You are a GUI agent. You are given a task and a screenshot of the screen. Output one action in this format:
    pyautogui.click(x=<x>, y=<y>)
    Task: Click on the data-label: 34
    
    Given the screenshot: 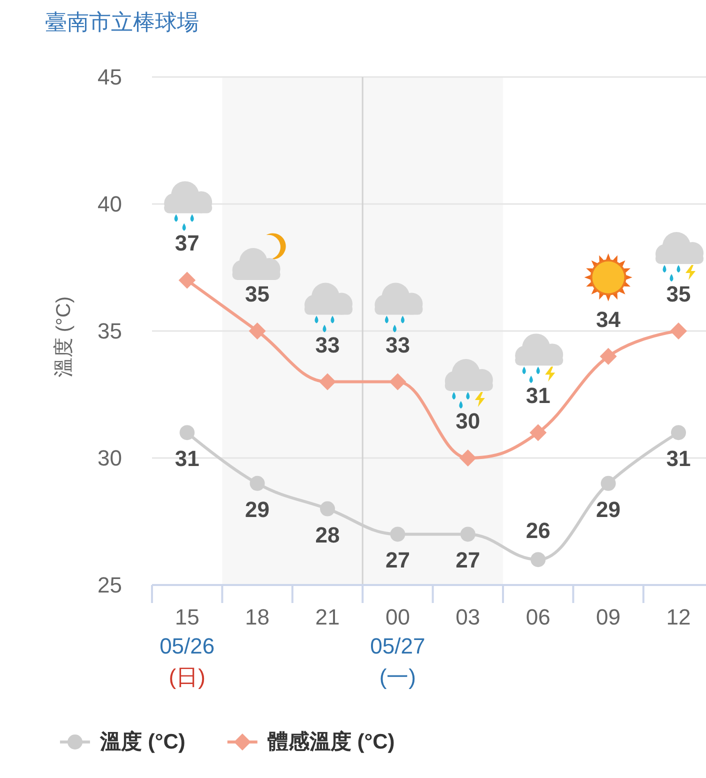 What is the action you would take?
    pyautogui.click(x=609, y=319)
    